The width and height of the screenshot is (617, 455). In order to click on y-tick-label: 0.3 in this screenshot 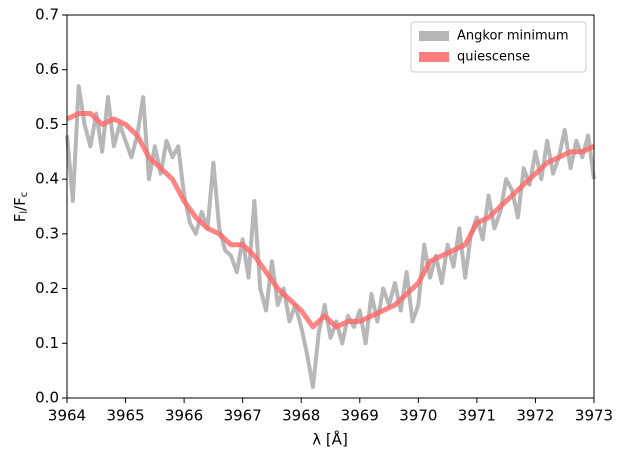, I will do `click(47, 233)`.